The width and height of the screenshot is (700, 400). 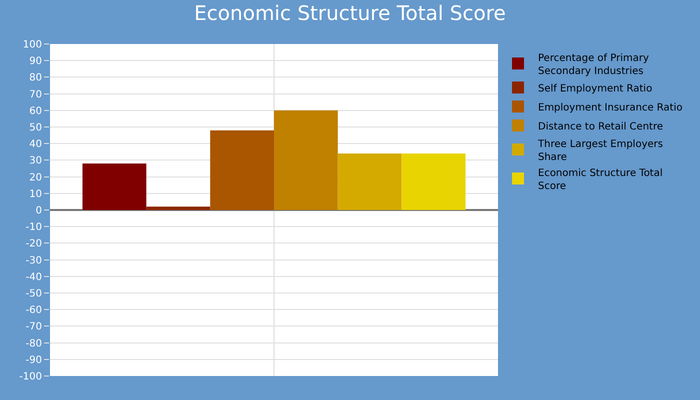 I want to click on y-tick-label: 80, so click(x=35, y=78).